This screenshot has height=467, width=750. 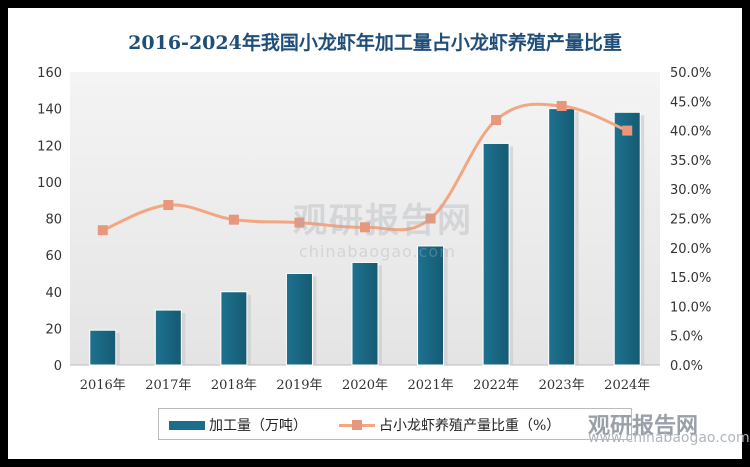 I want to click on y-left-tick-label: 100, so click(x=49, y=183).